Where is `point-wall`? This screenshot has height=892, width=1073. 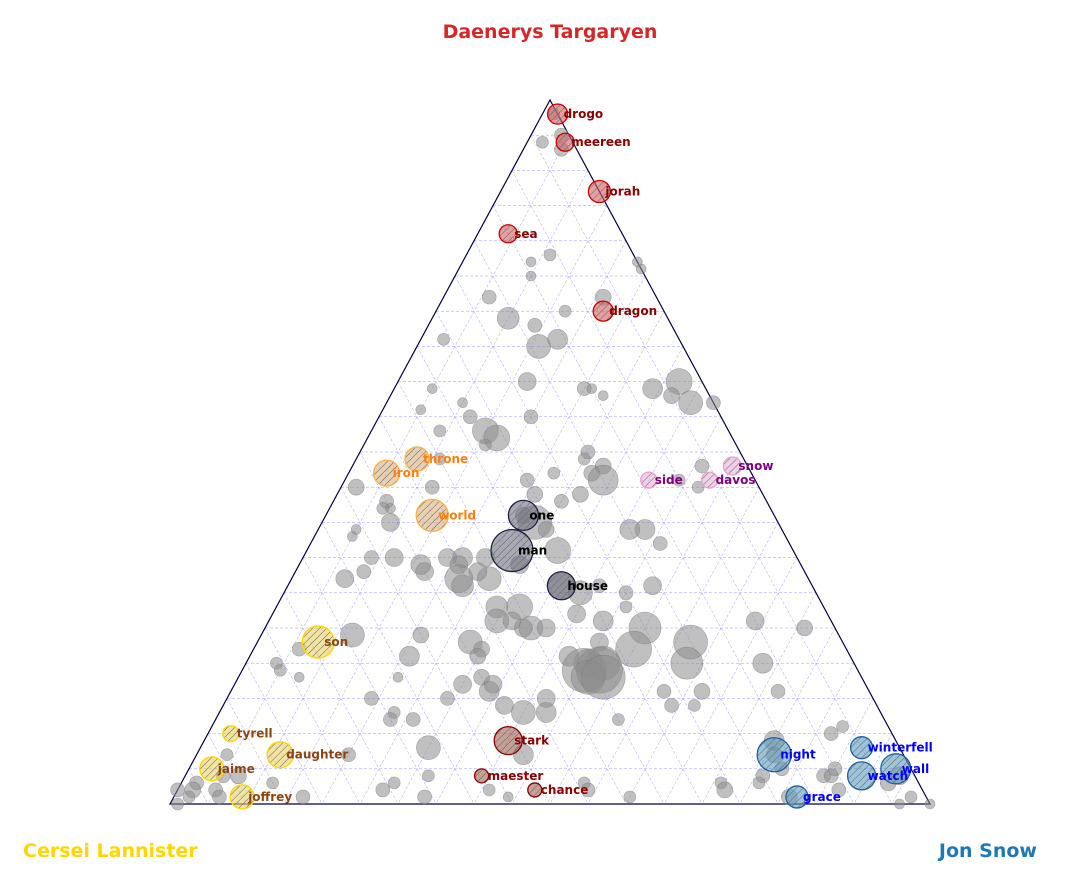 point-wall is located at coordinates (896, 769).